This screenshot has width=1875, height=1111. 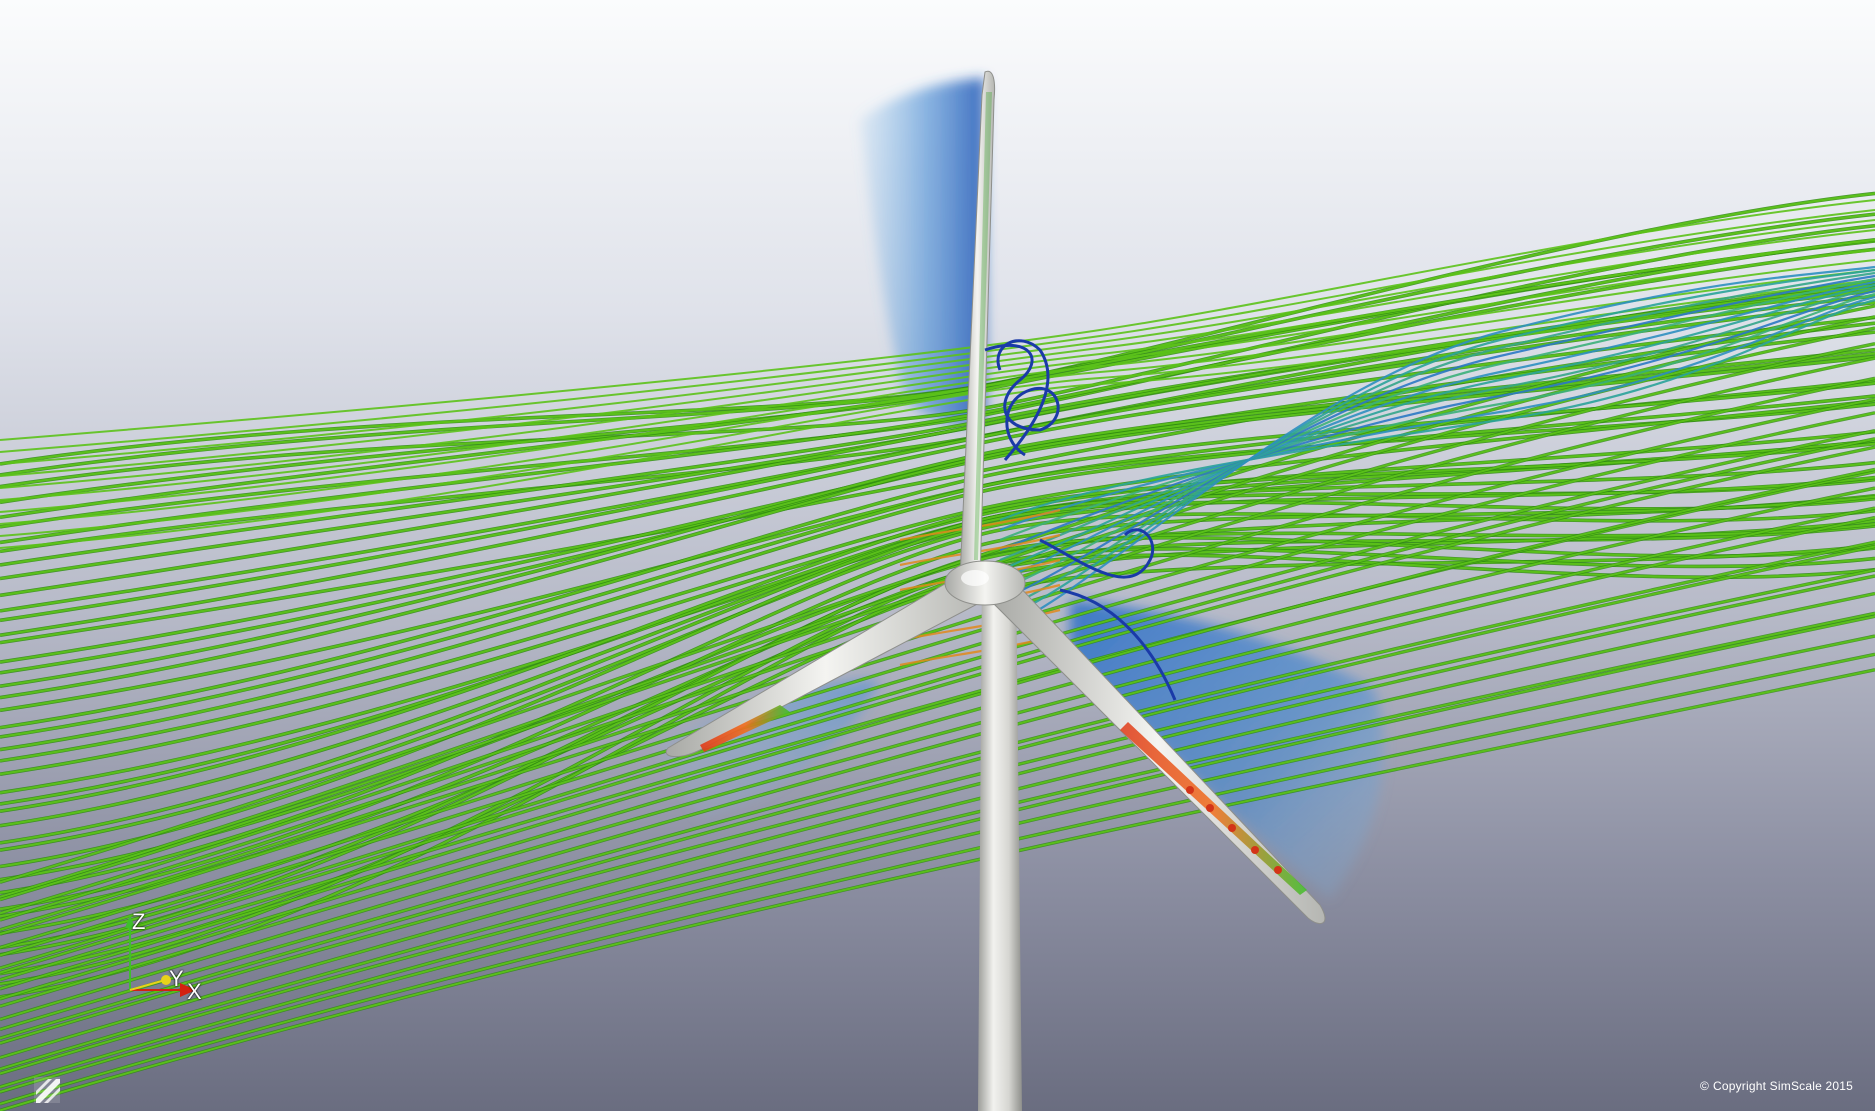 What do you see at coordinates (922, 251) in the screenshot?
I see `wake-volume-upper` at bounding box center [922, 251].